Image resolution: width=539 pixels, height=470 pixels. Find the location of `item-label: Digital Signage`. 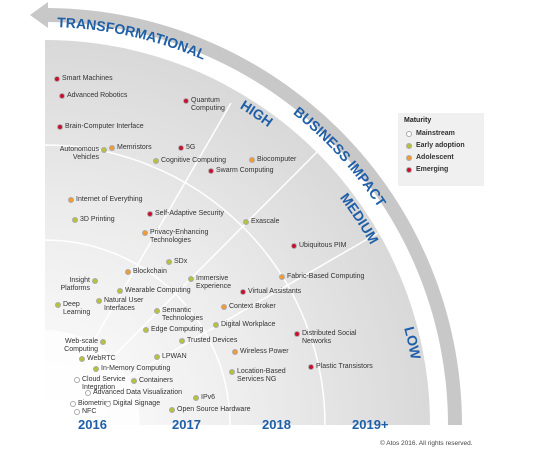

item-label: Digital Signage is located at coordinates (137, 403).